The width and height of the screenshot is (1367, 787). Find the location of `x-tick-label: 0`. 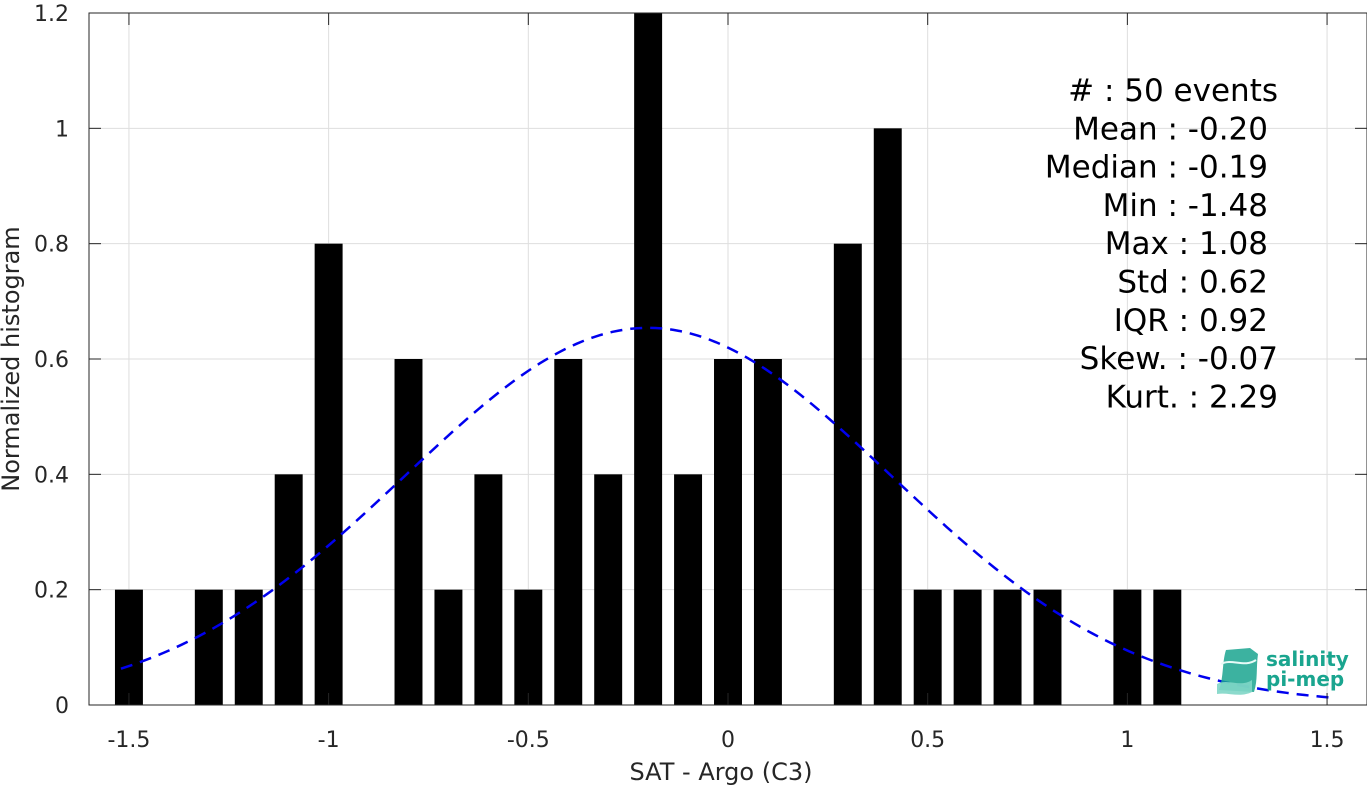

x-tick-label: 0 is located at coordinates (728, 740).